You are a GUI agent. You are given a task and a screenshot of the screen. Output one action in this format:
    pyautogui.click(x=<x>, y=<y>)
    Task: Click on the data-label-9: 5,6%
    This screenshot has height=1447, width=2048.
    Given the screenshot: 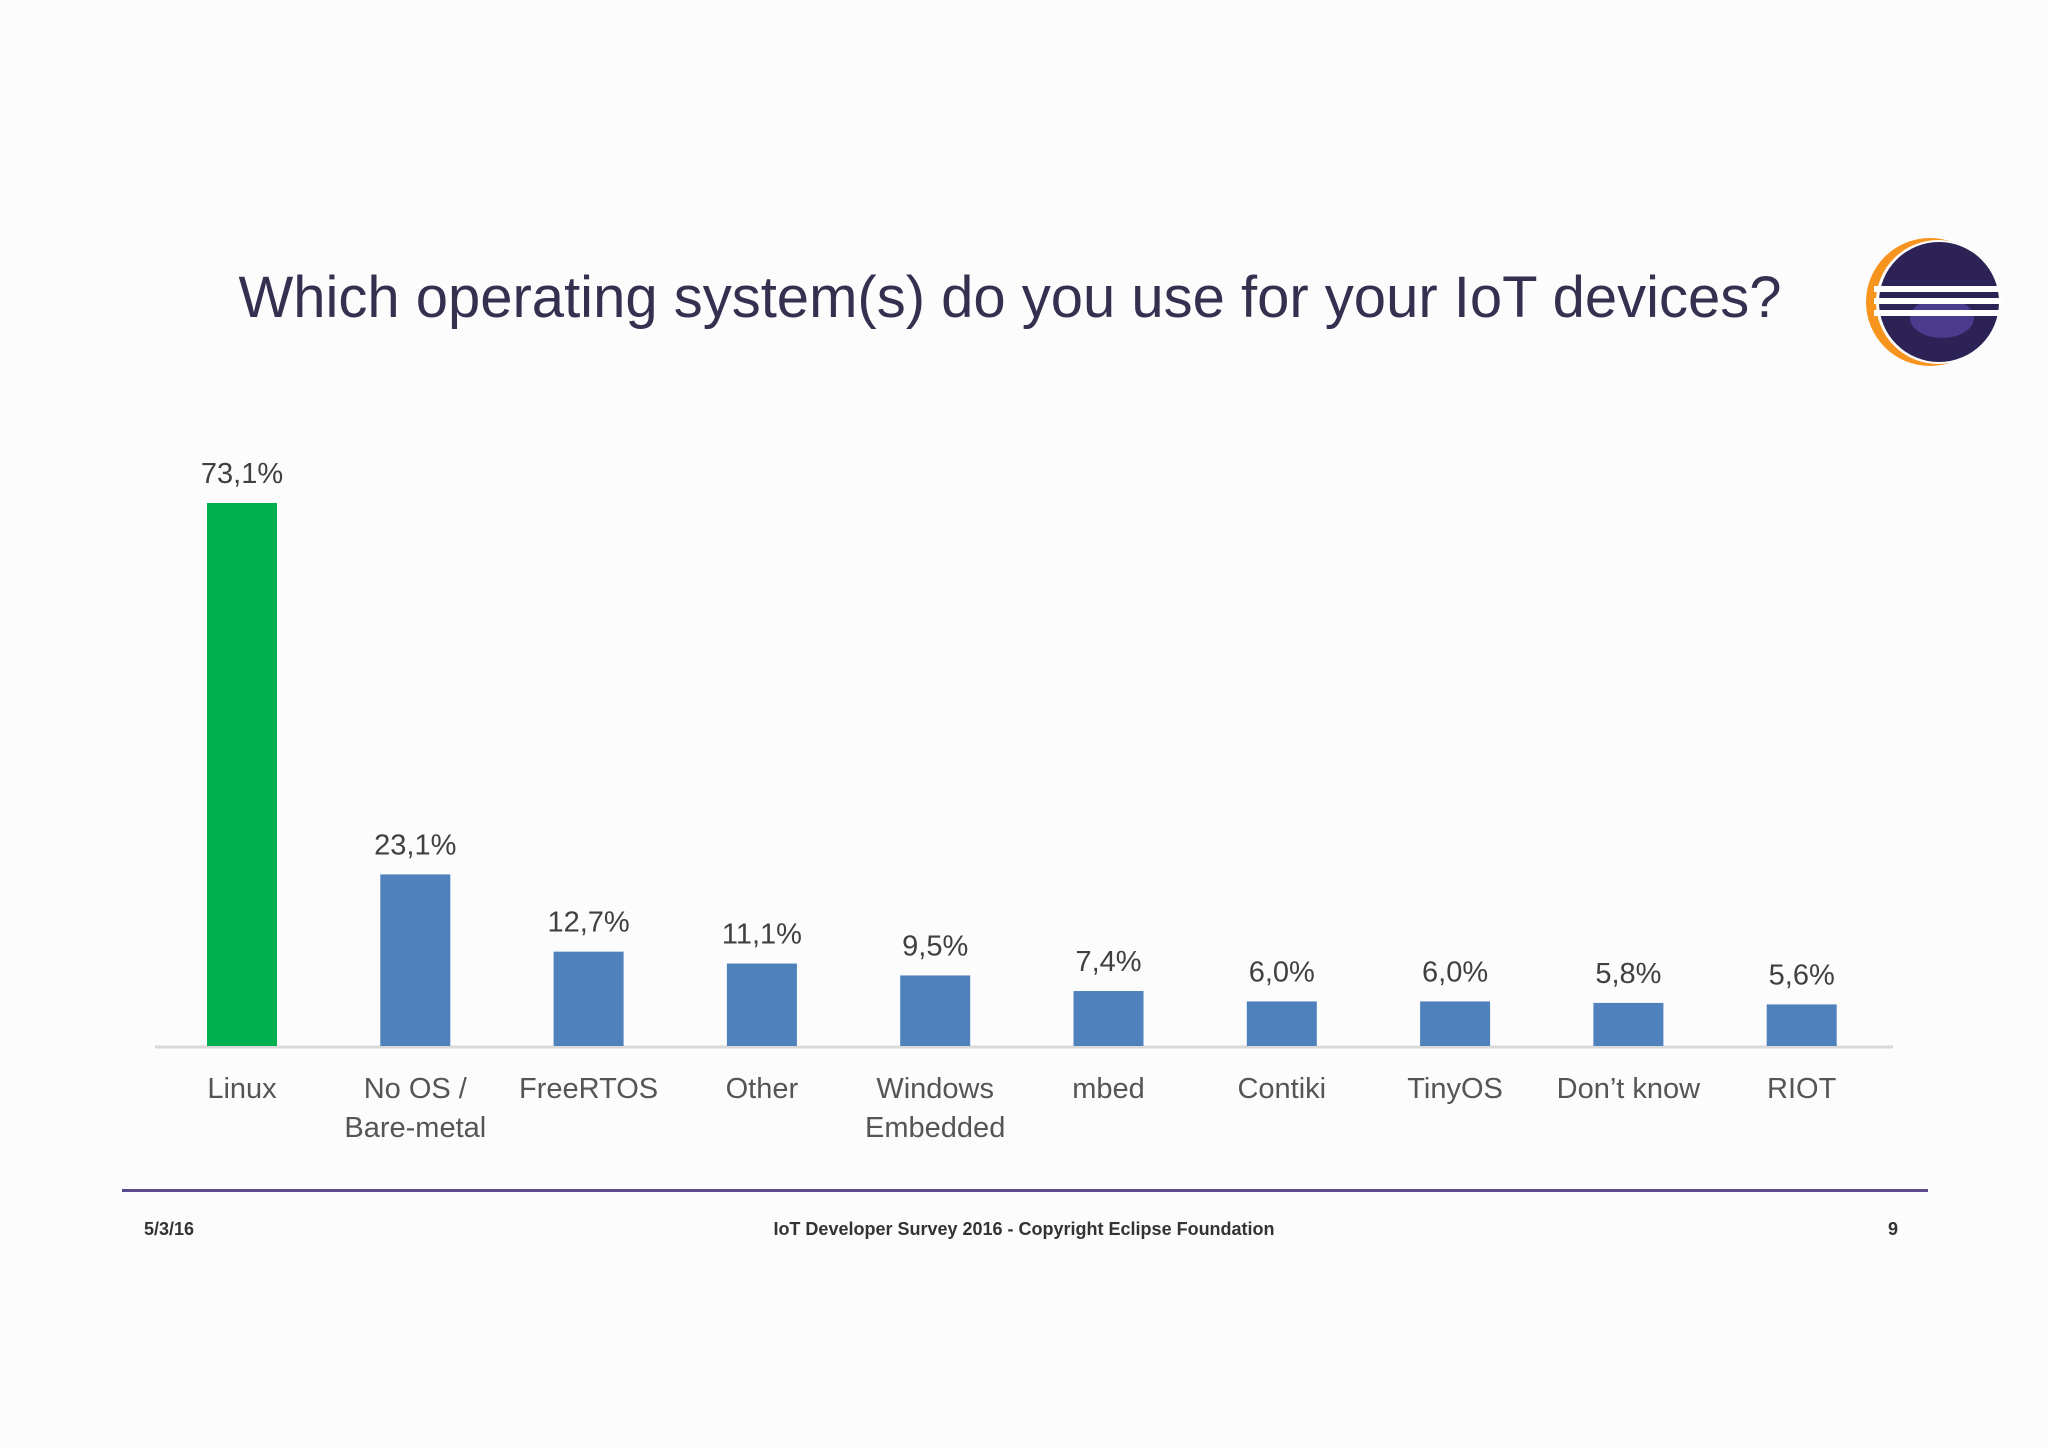 What is the action you would take?
    pyautogui.click(x=1802, y=975)
    